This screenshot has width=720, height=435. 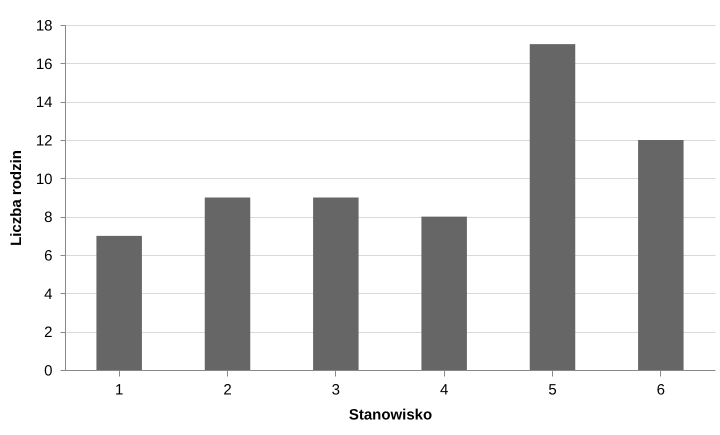 What do you see at coordinates (16, 198) in the screenshot?
I see `y-axis-title: Liczba rodzin` at bounding box center [16, 198].